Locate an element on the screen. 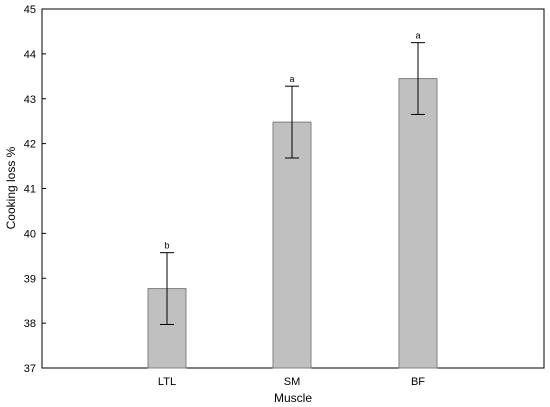 The width and height of the screenshot is (550, 407). x-axis-label: Muscle is located at coordinates (293, 398).